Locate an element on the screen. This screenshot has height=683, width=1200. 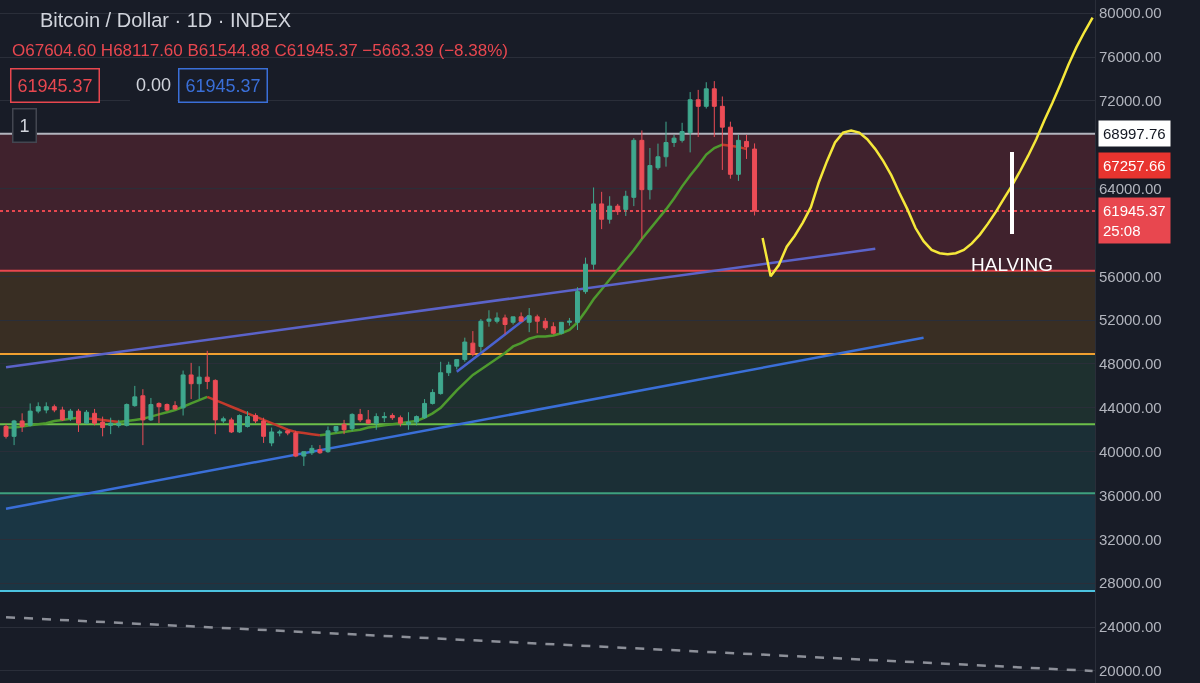
chart-title: Bitcoin / Dollar · 1D · INDEX is located at coordinates (166, 20).